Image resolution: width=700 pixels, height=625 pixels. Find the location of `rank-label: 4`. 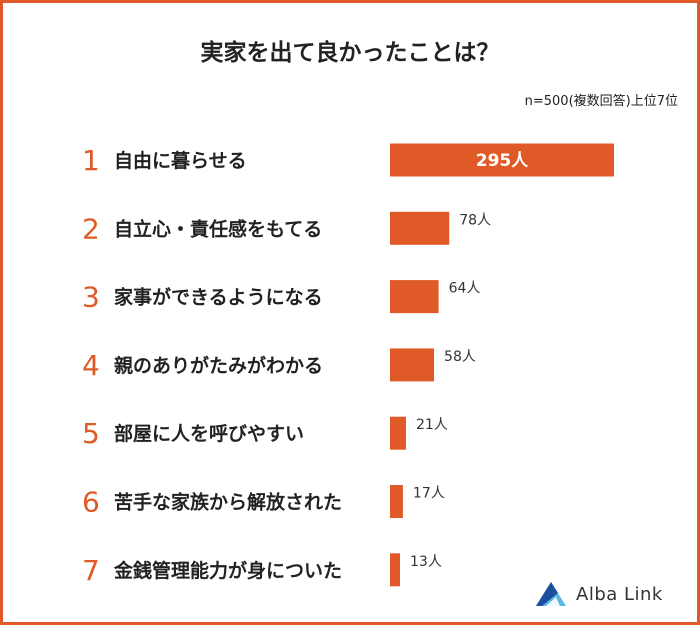

rank-label: 4 is located at coordinates (91, 365).